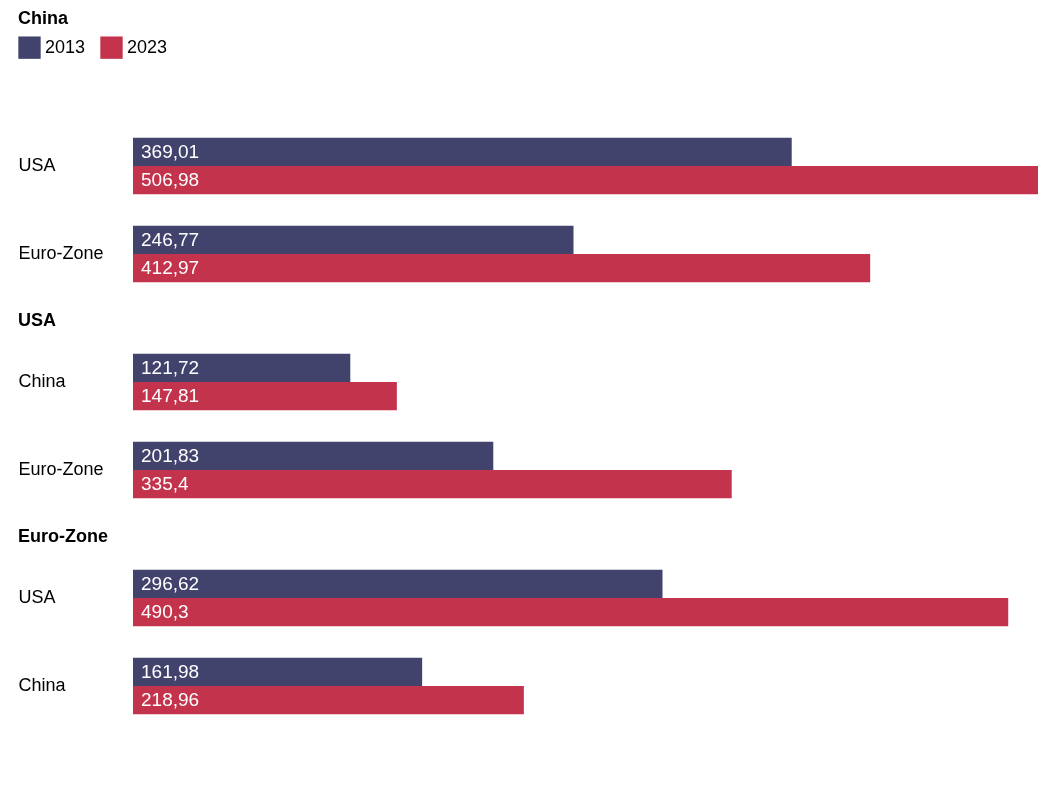 This screenshot has width=1052, height=794. Describe the element at coordinates (170, 671) in the screenshot. I see `data-label: 161,98` at that location.